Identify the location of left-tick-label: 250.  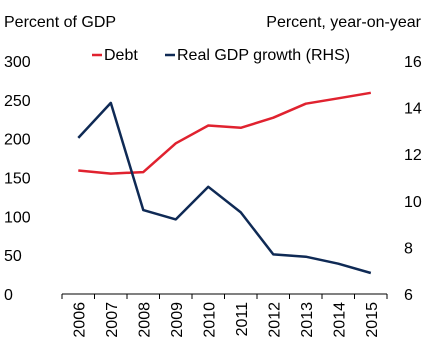
(17, 101).